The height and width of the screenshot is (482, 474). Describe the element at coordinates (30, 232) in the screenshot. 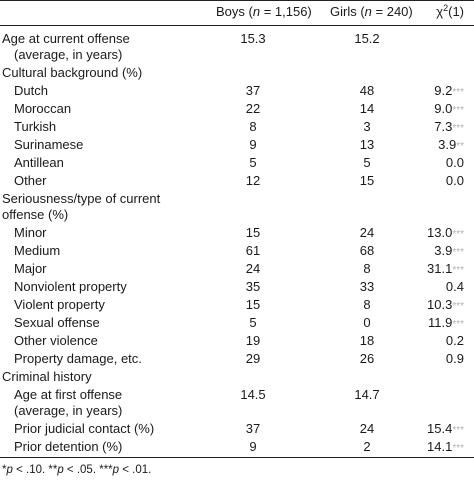

I see `row-label: Minor` at that location.